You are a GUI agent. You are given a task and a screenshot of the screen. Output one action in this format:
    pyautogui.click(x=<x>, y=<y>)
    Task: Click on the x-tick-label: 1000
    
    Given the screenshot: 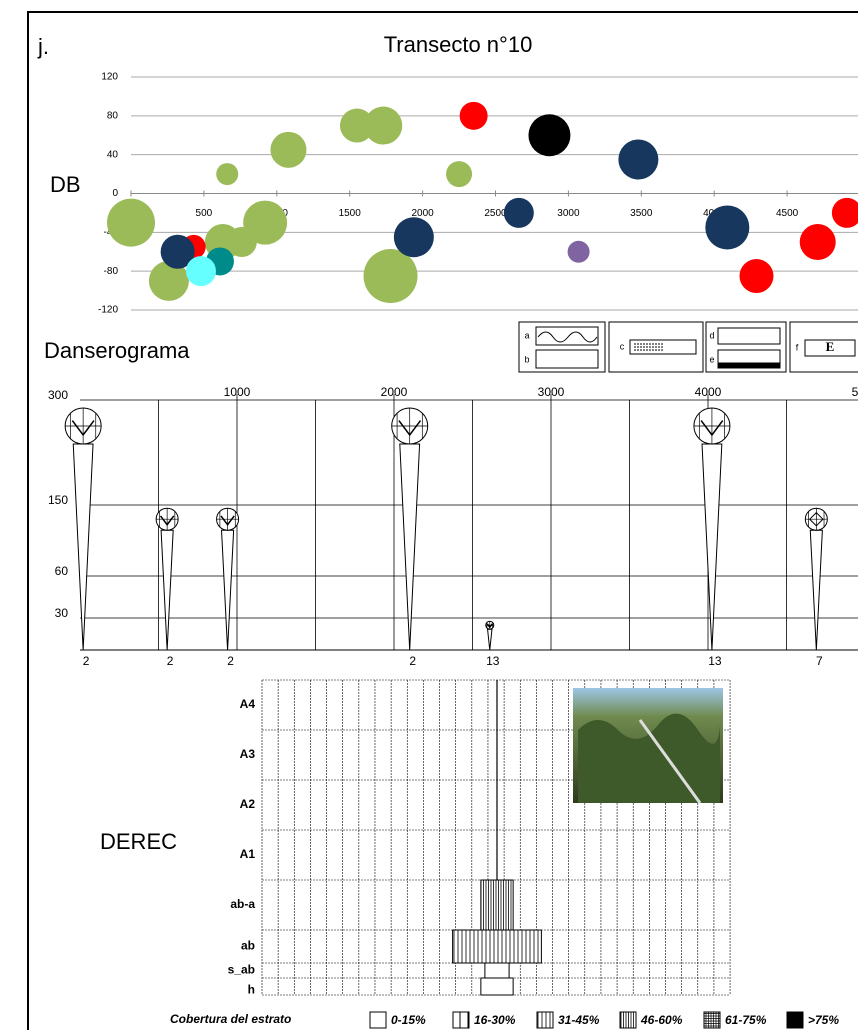 What is the action you would take?
    pyautogui.click(x=237, y=392)
    